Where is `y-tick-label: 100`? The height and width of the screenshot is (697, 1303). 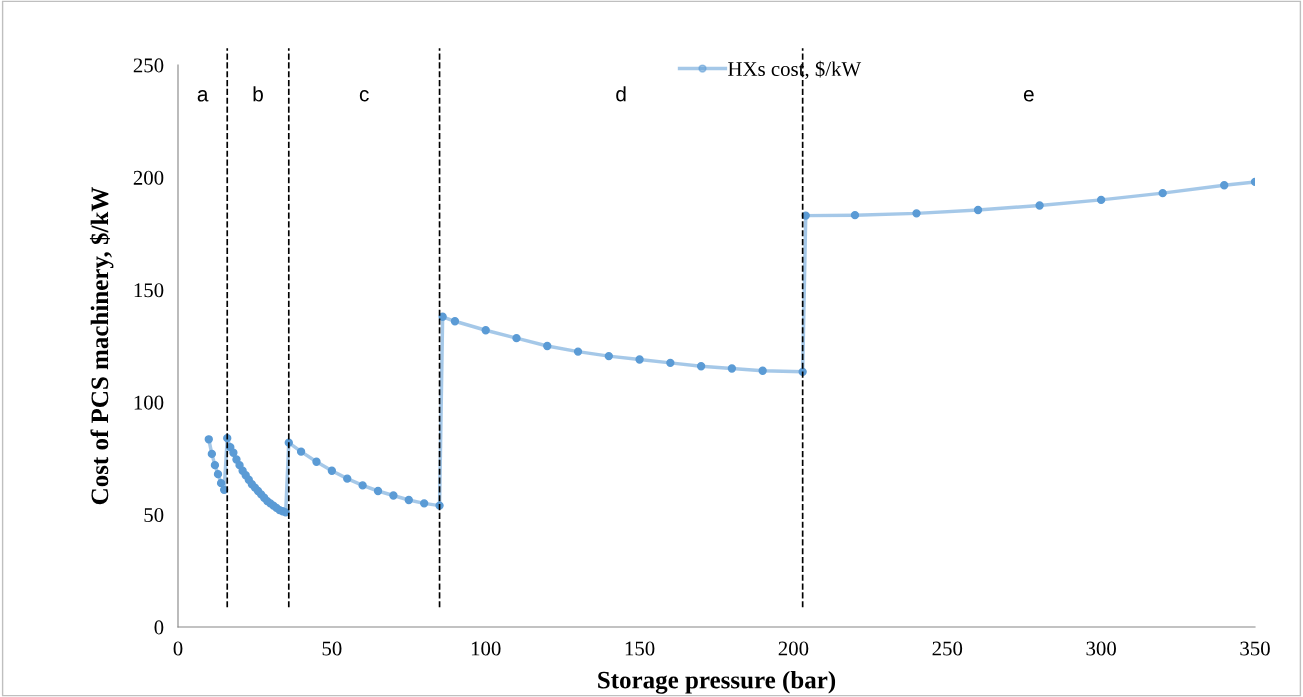 y-tick-label: 100 is located at coordinates (149, 402).